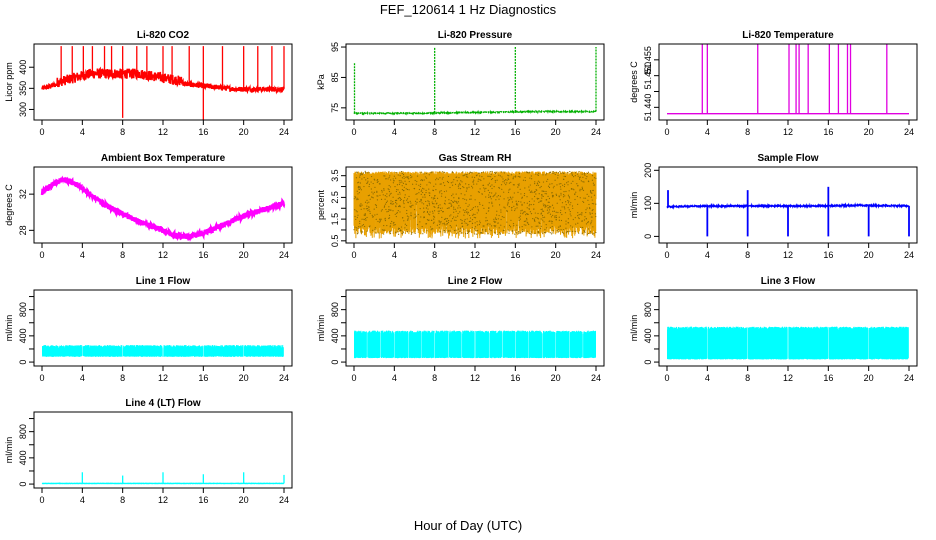  Describe the element at coordinates (353, 132) in the screenshot. I see `x-tick-label: 0` at that location.